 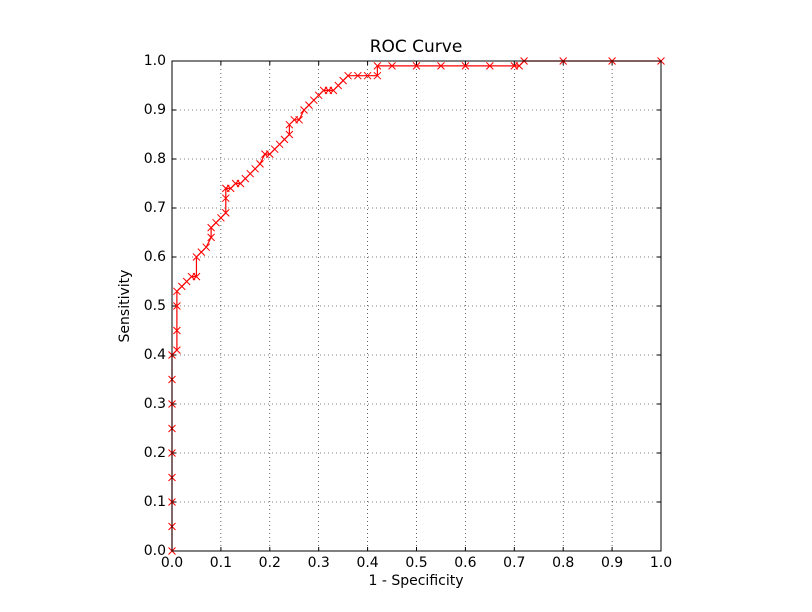 I want to click on y-tick-label: 0.6, so click(x=155, y=257).